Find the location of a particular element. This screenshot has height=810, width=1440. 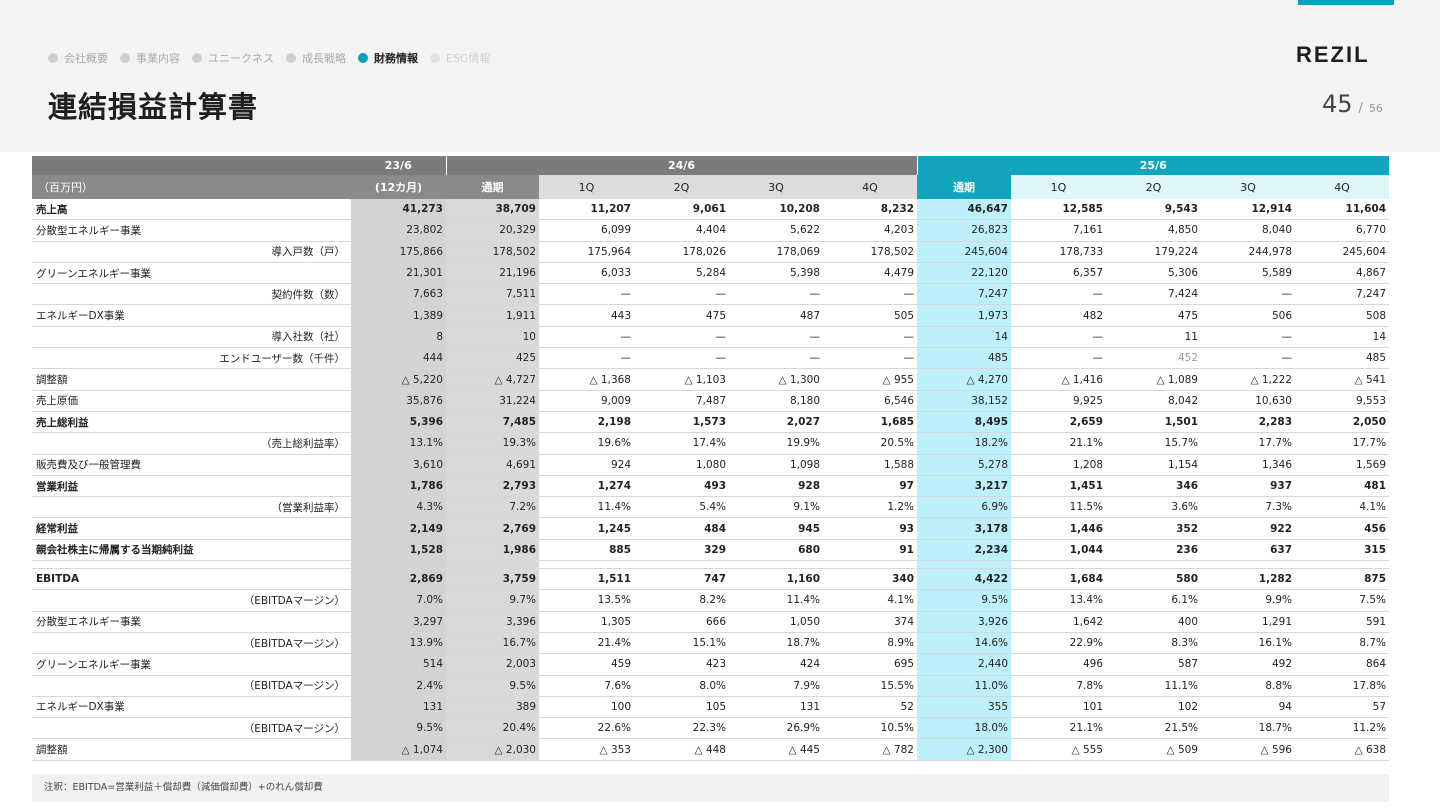

nav-item-esg: ESG情報 is located at coordinates (460, 58).